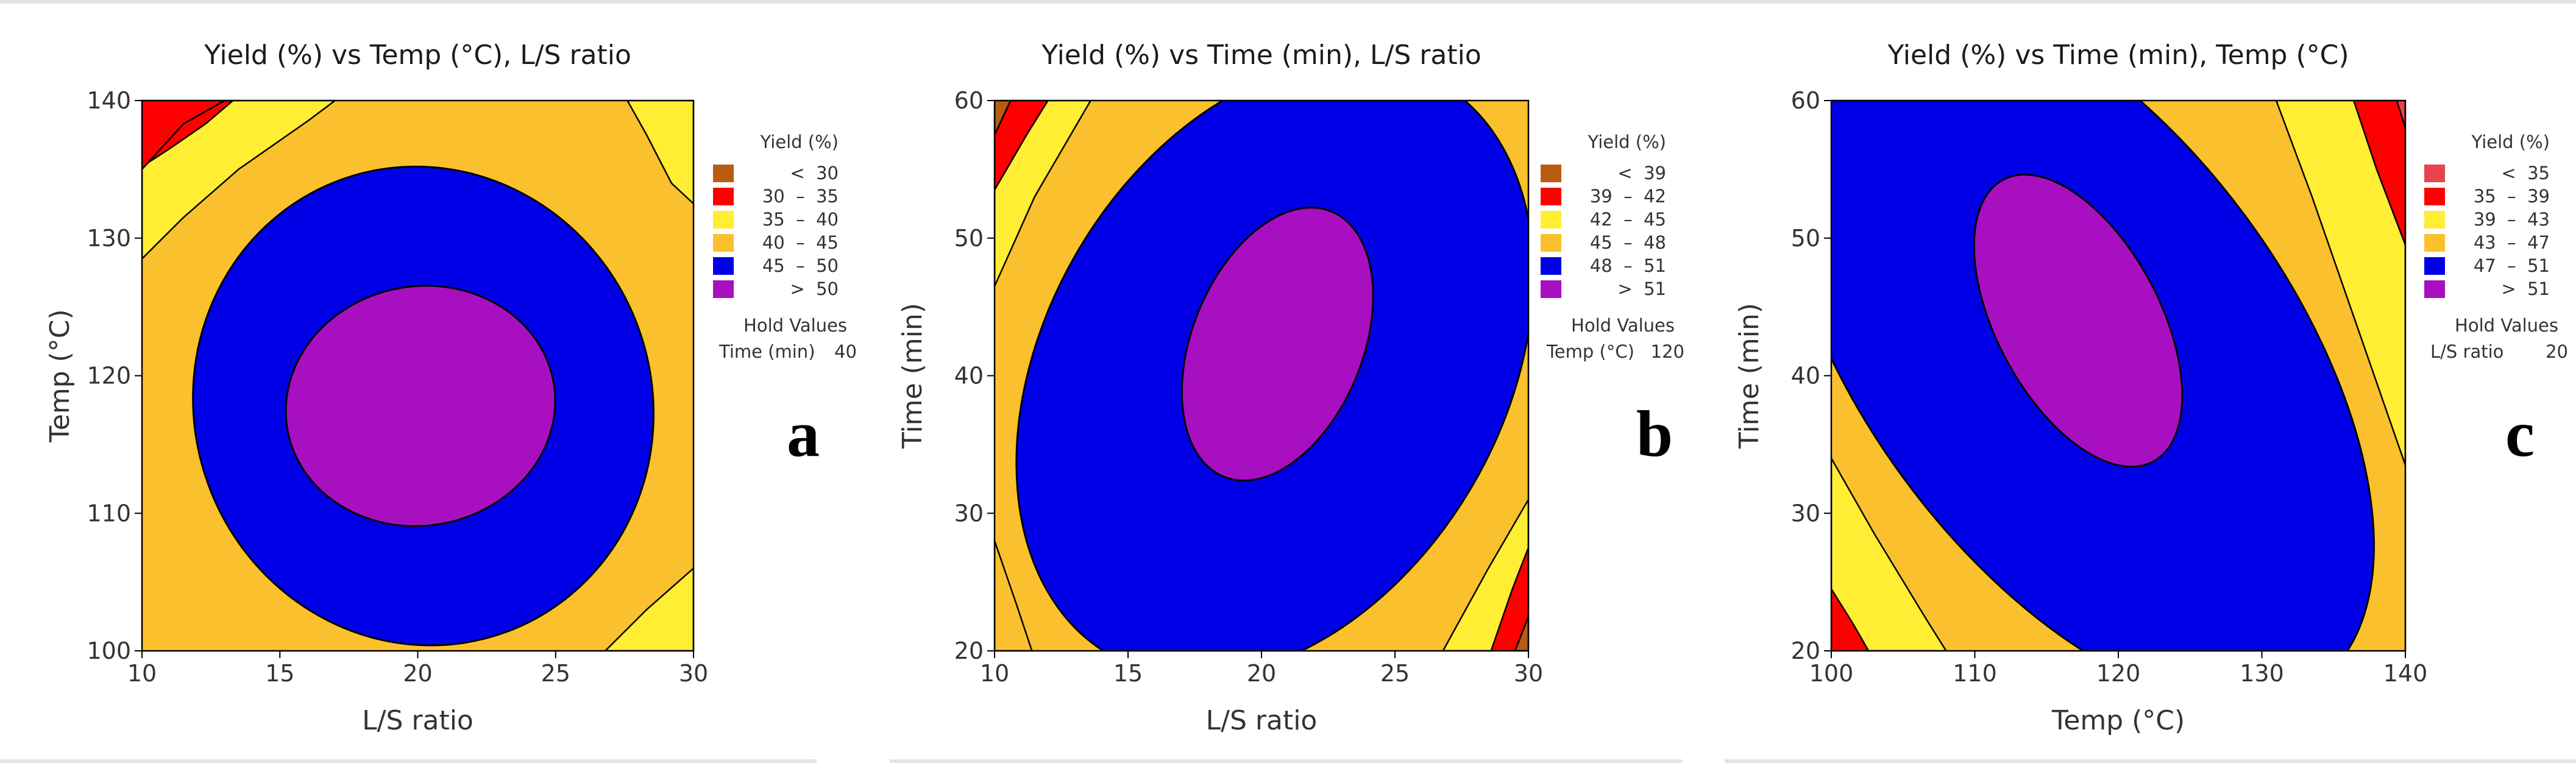 Image resolution: width=2576 pixels, height=777 pixels. Describe the element at coordinates (767, 351) in the screenshot. I see `chart-a-hold-label: Time (min)` at that location.